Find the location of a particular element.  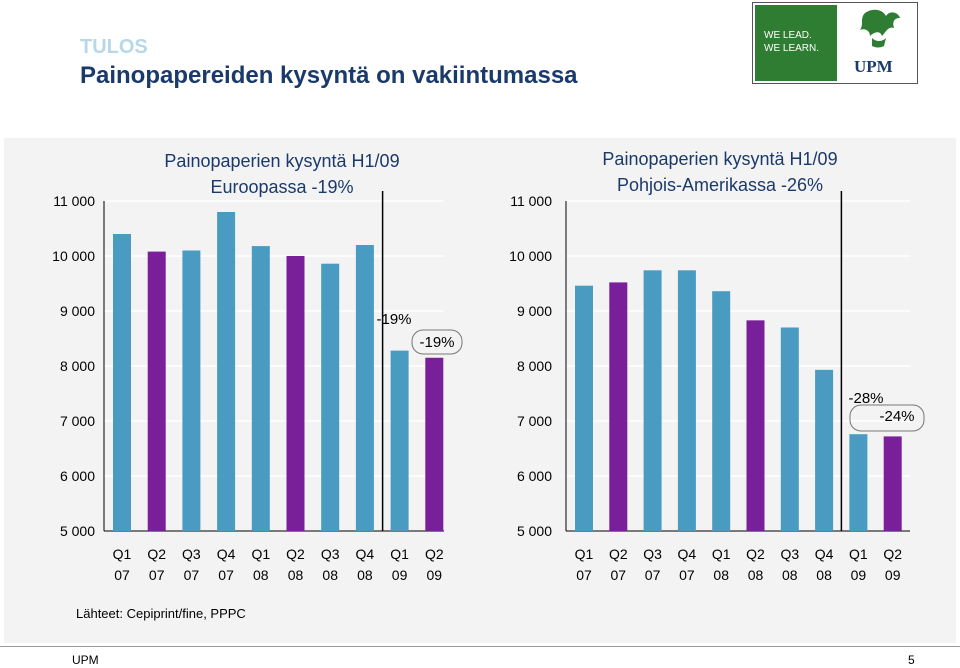

data-annotation: -24% is located at coordinates (896, 416).